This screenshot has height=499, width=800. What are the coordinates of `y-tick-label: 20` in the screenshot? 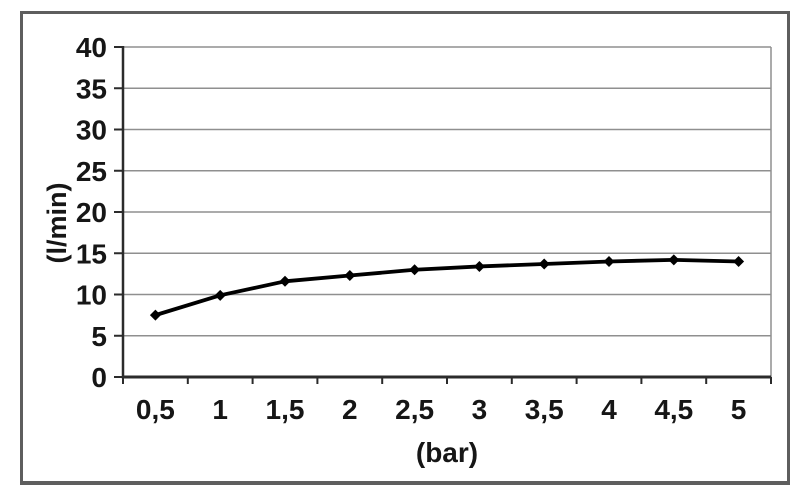 It's located at (91, 212).